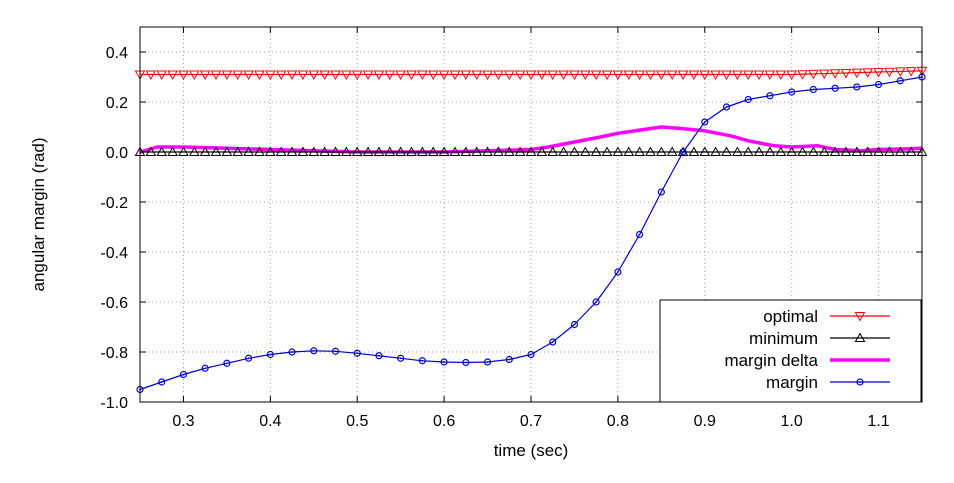  I want to click on series-margin-delta, so click(531, 139).